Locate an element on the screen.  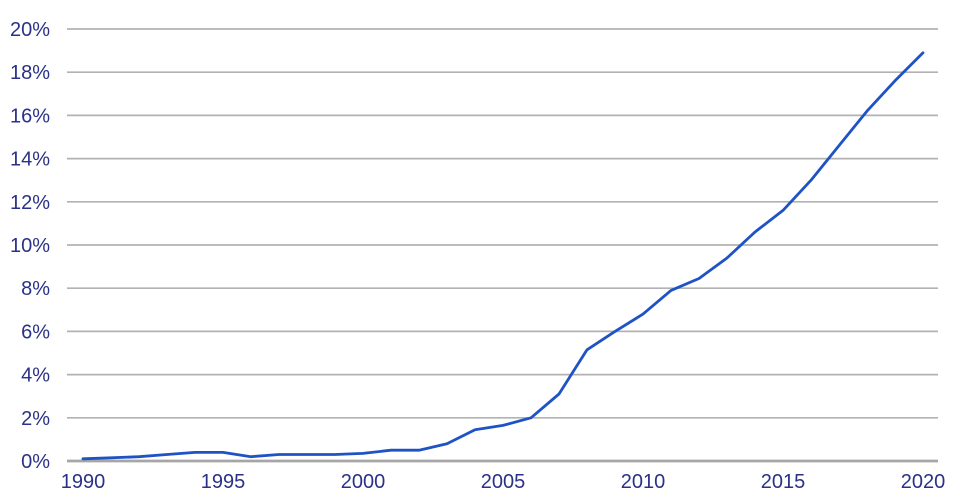
y-axis-label: 0% is located at coordinates (35, 462).